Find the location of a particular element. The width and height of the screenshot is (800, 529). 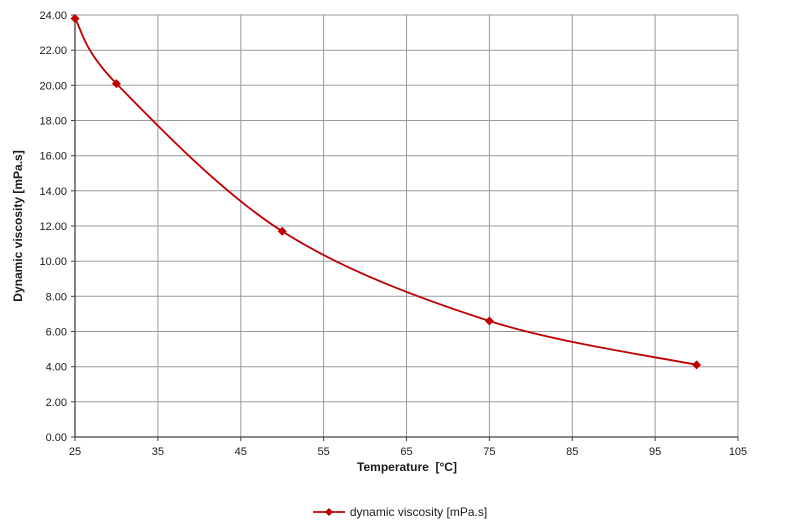

legend-line-marker-icon is located at coordinates (328, 512).